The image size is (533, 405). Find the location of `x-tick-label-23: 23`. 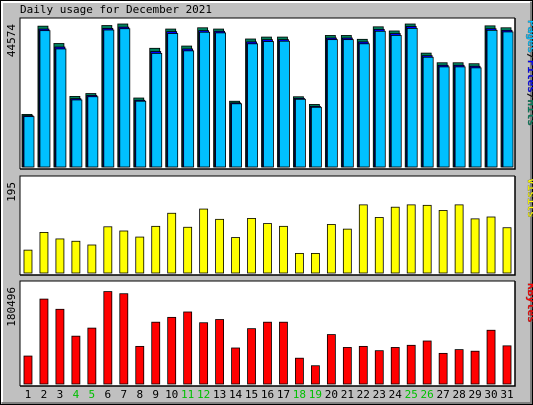

x-tick-label-23: 23 is located at coordinates (379, 394).